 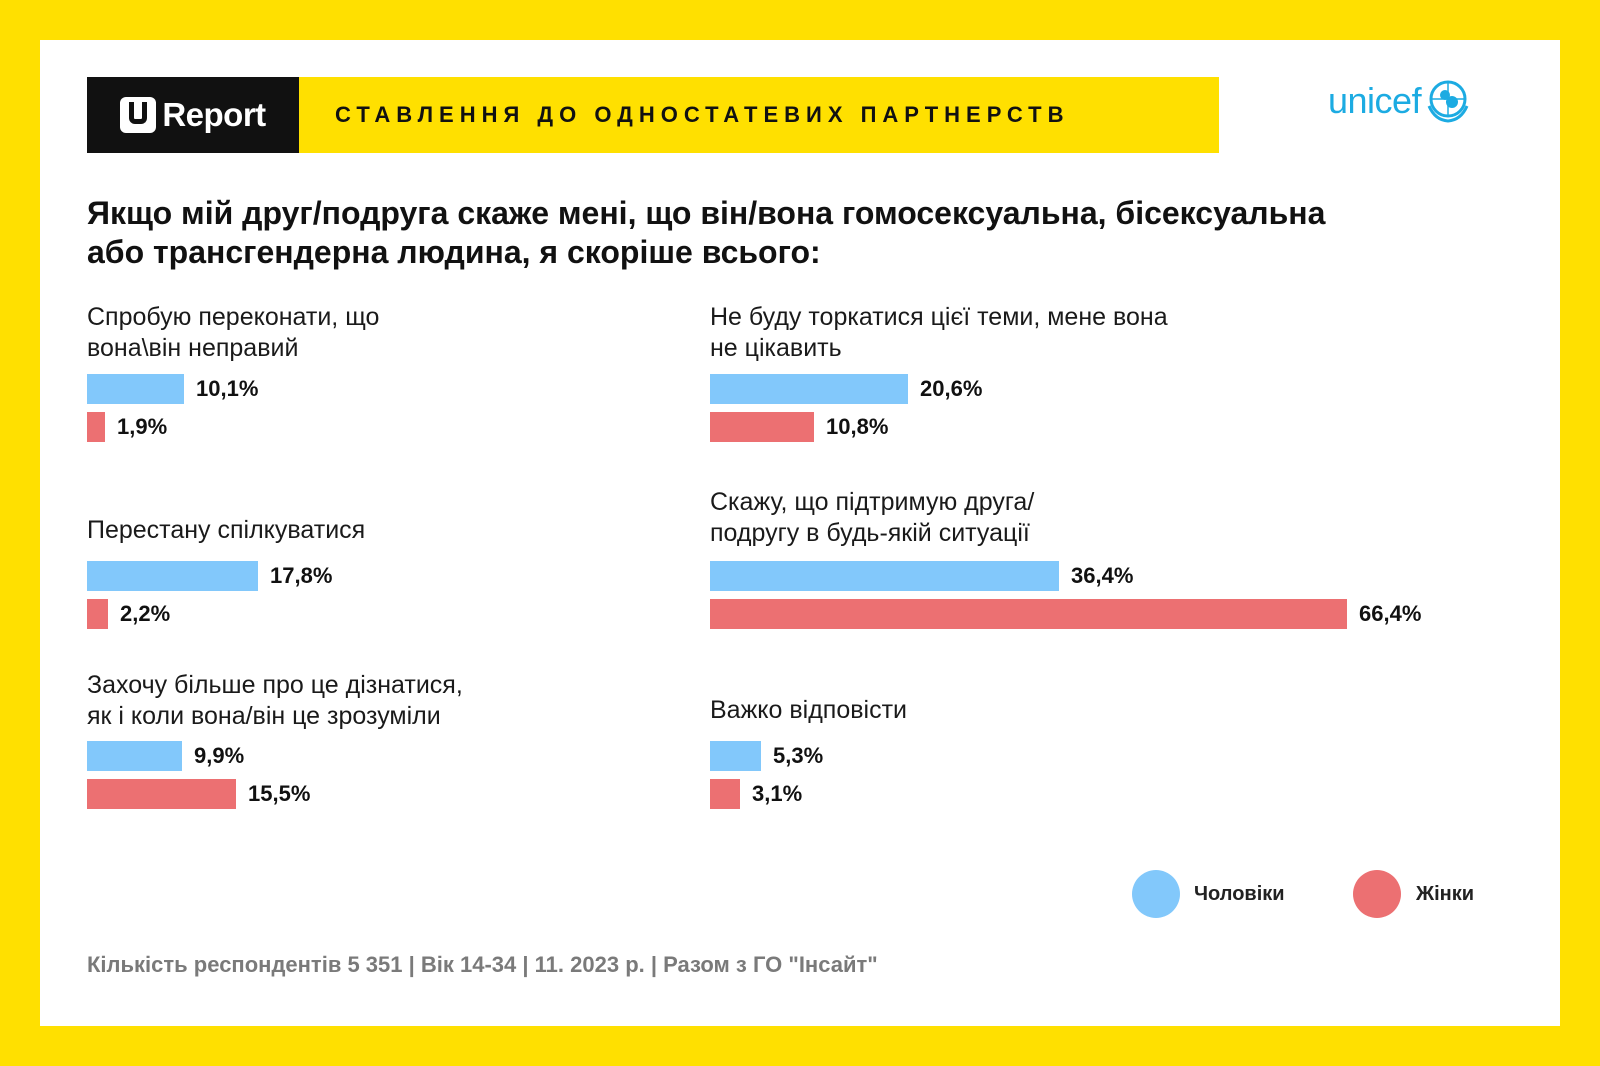 I want to click on men-value-label: 20,6%, so click(x=951, y=388).